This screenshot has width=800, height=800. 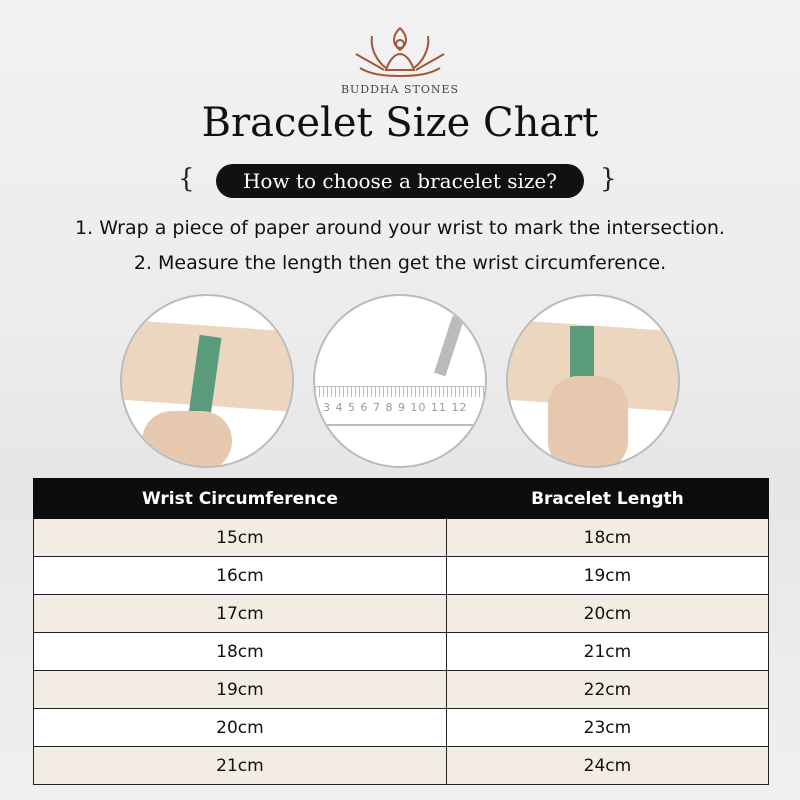 What do you see at coordinates (186, 179) in the screenshot?
I see `swirl-left-icon: {` at bounding box center [186, 179].